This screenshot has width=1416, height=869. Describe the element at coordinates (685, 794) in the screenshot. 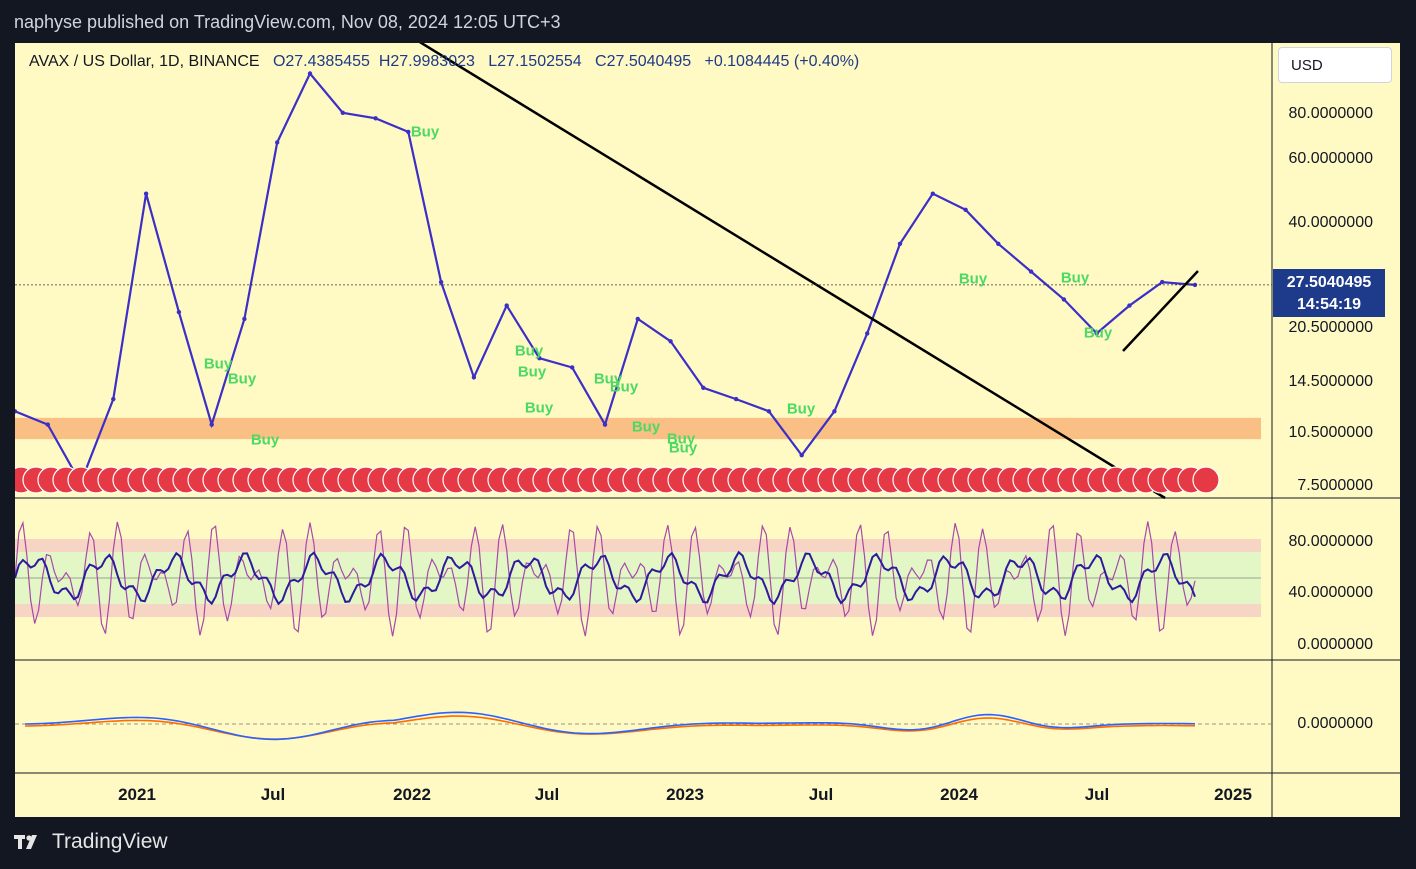

I see `time-axis-label: 2023` at that location.